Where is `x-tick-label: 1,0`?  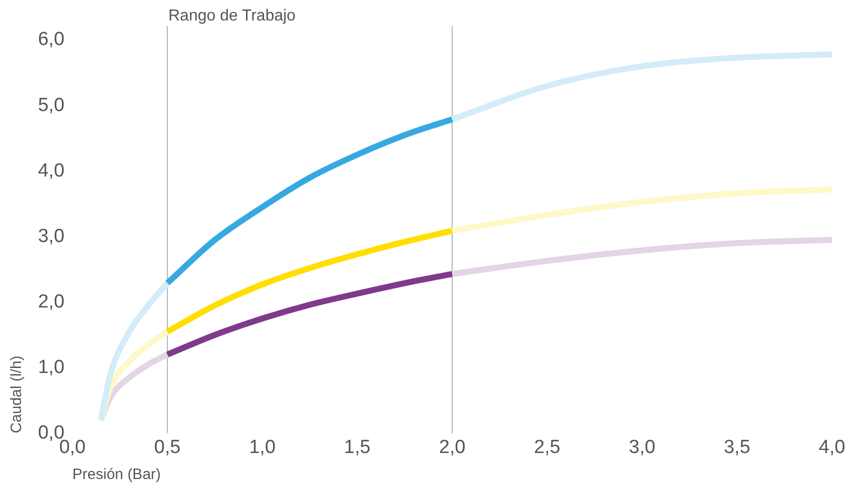 x-tick-label: 1,0 is located at coordinates (262, 447).